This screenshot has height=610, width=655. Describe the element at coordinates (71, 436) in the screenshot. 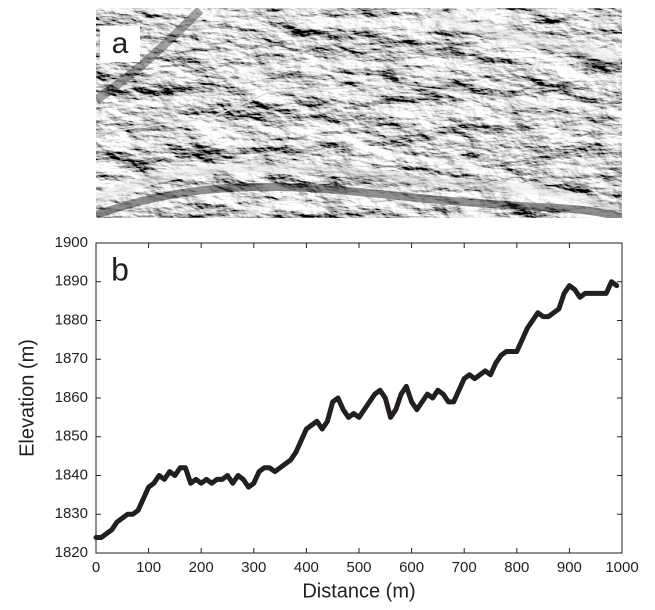

I see `y-tick-label: 1850` at that location.